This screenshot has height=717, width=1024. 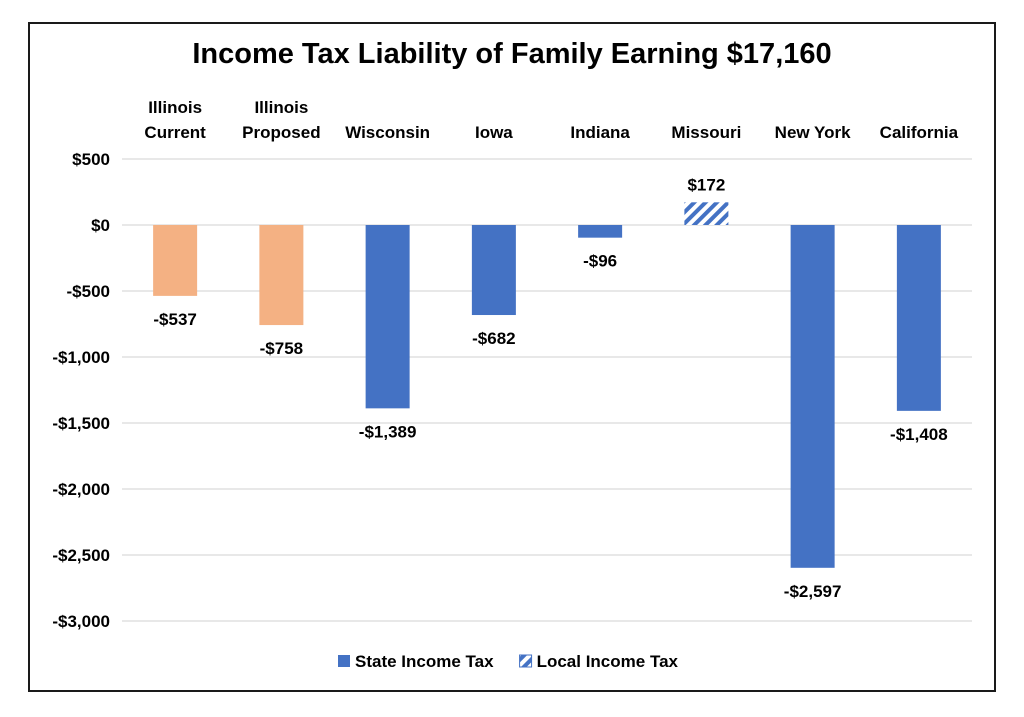 I want to click on data-label: -$758, so click(x=281, y=348).